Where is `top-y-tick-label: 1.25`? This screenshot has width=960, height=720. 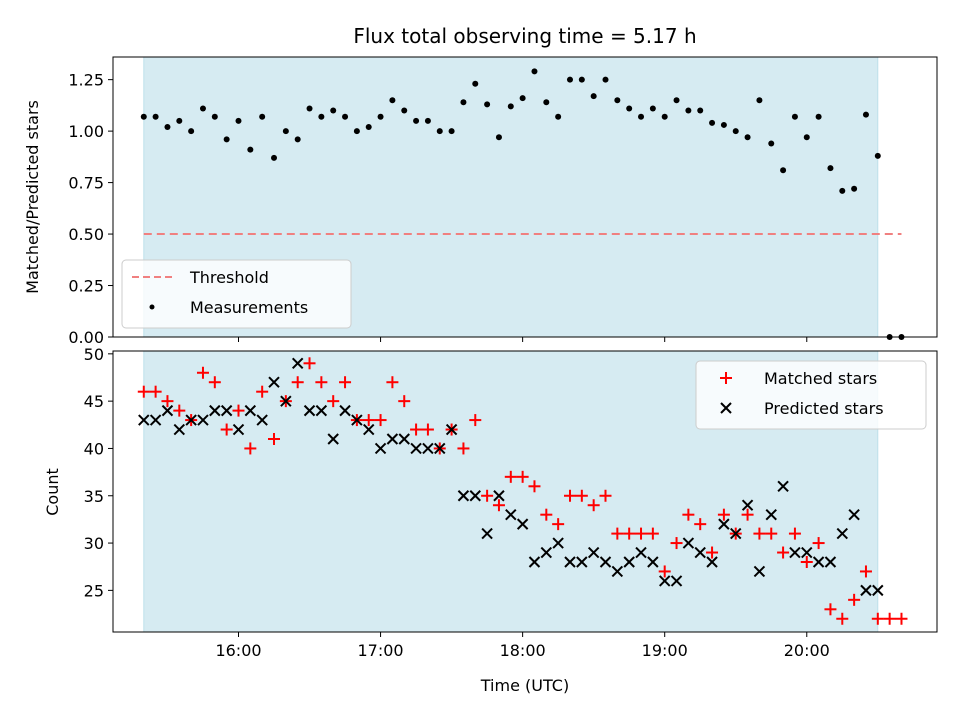 top-y-tick-label: 1.25 is located at coordinates (86, 80).